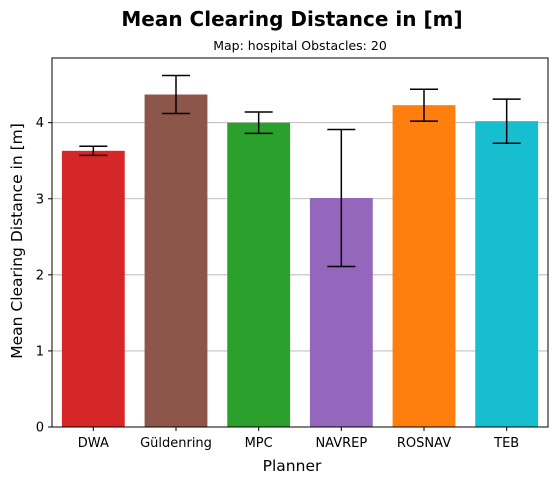 The width and height of the screenshot is (558, 484). What do you see at coordinates (17, 241) in the screenshot?
I see `y-axis-label: Mean Clearing Distance in [m]` at bounding box center [17, 241].